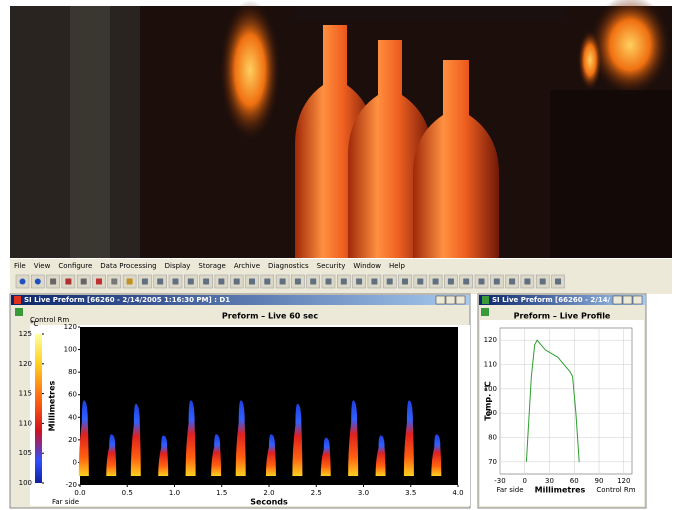 This screenshot has height=510, width=679. I want to click on menu-item: Archive, so click(247, 266).